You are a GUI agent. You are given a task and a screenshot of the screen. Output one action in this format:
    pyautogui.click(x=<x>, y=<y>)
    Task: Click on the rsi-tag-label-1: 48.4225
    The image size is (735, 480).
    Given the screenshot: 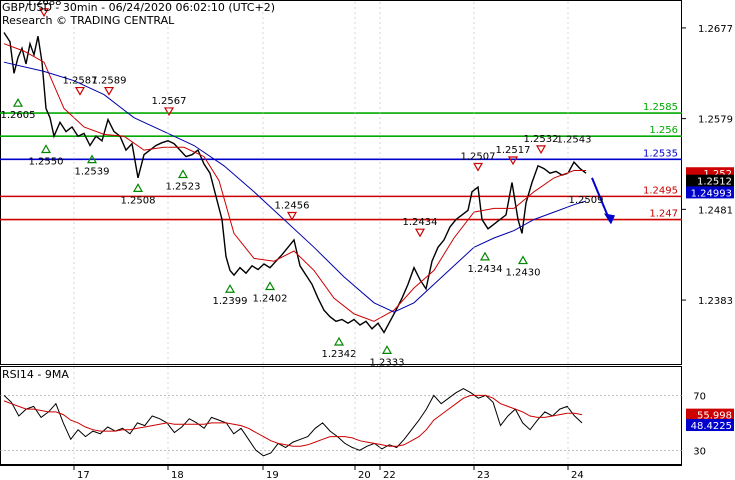 What is the action you would take?
    pyautogui.click(x=711, y=426)
    